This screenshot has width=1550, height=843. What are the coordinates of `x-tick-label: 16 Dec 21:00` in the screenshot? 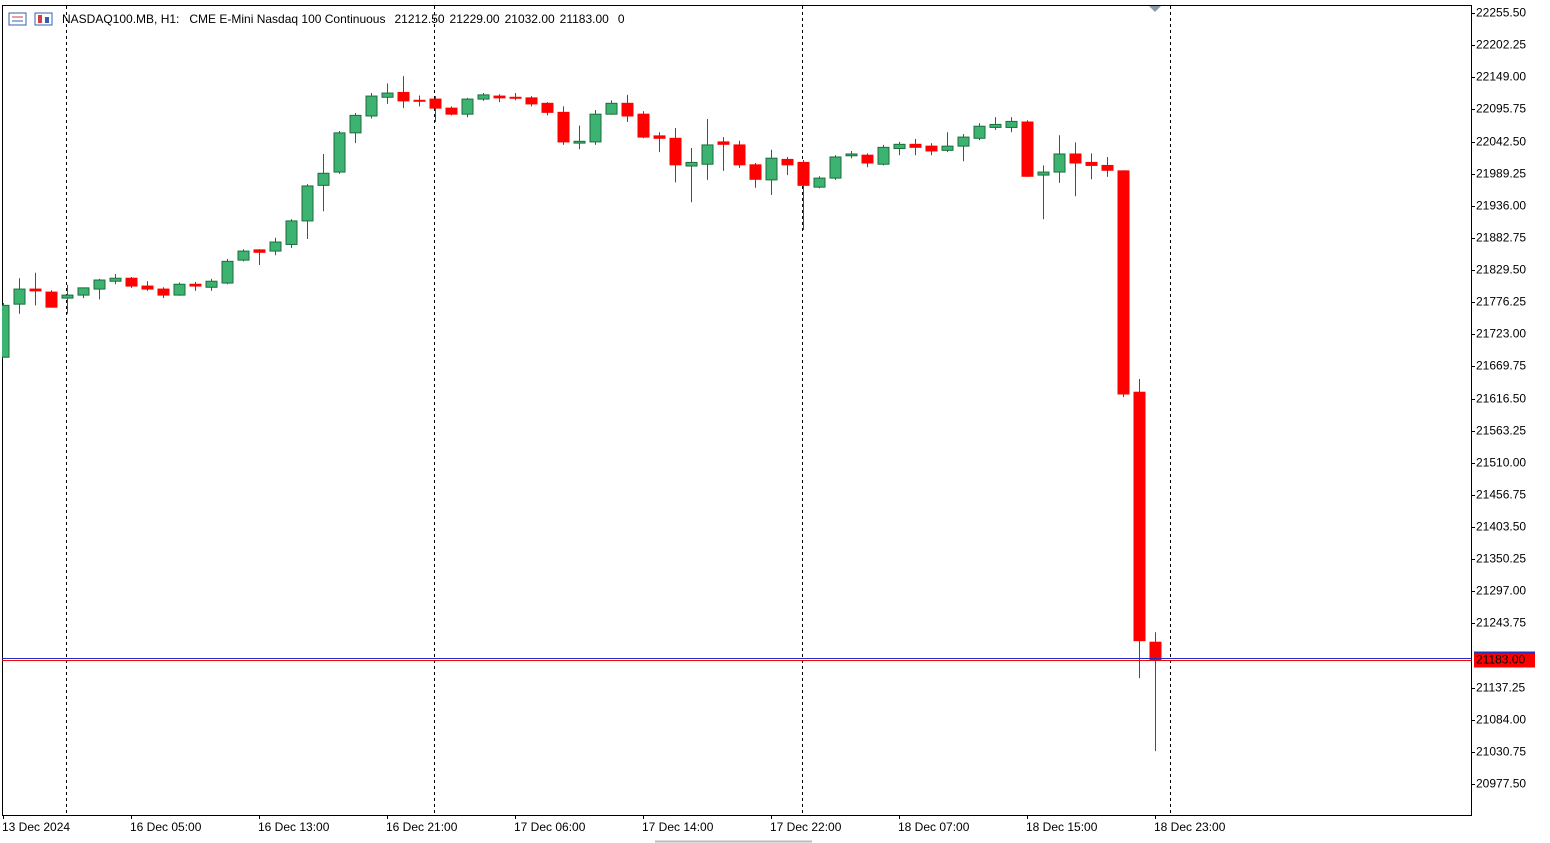 It's located at (422, 827).